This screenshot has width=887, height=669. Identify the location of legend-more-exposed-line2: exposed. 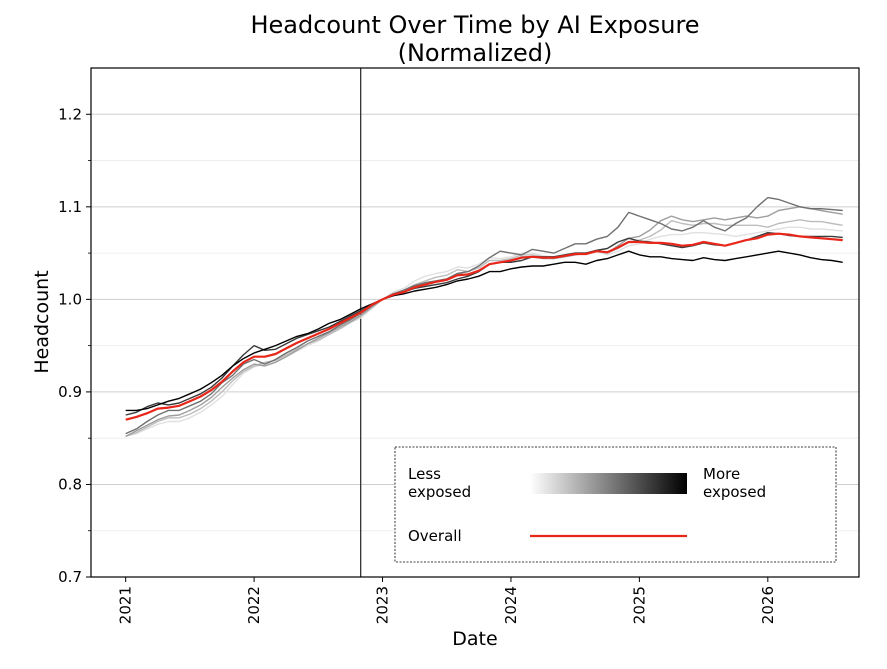
(734, 492).